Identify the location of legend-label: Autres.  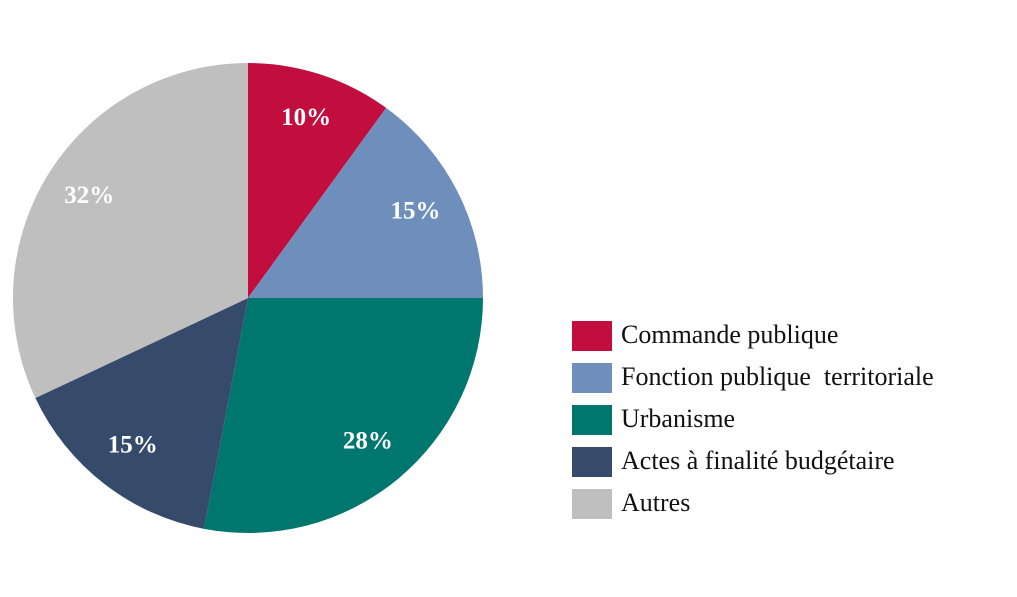
(655, 502).